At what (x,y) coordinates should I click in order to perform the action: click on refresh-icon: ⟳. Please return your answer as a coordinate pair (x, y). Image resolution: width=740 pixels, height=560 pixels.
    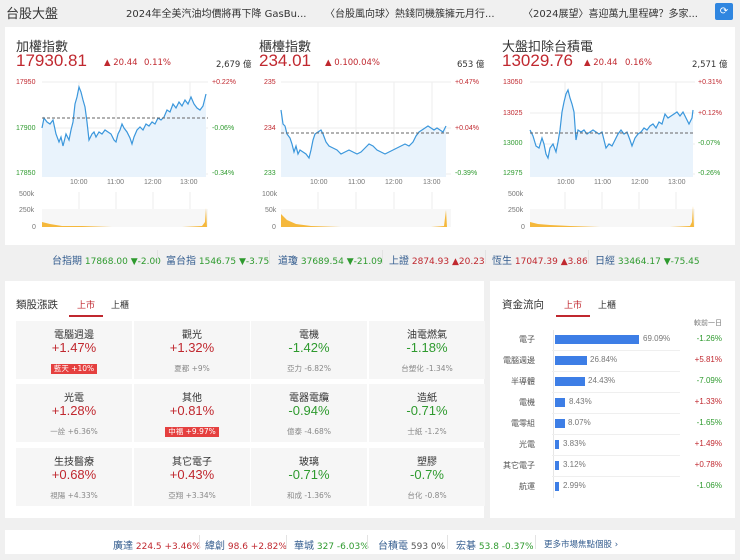
    Looking at the image, I should click on (724, 11).